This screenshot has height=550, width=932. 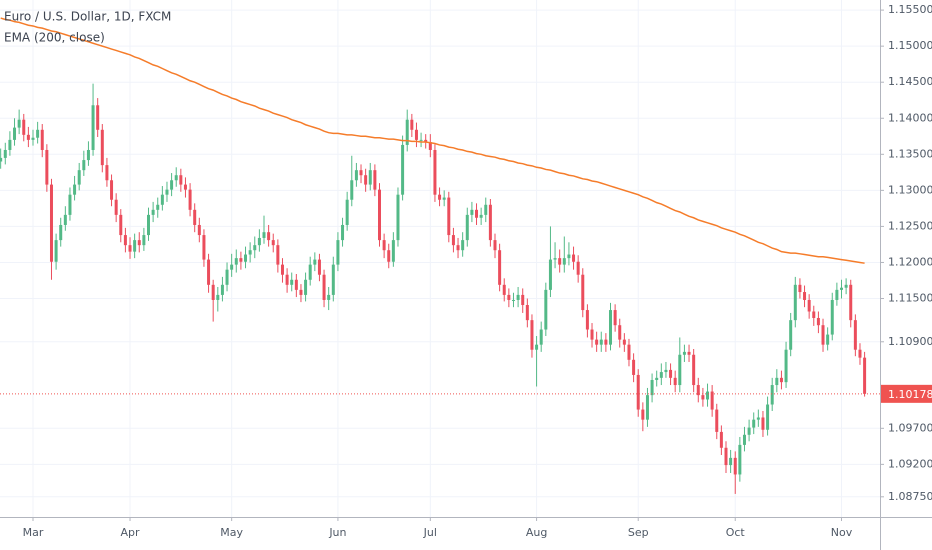 What do you see at coordinates (87, 17) in the screenshot?
I see `chart-title: Euro / U.S. Dollar, 1D, FXCM` at bounding box center [87, 17].